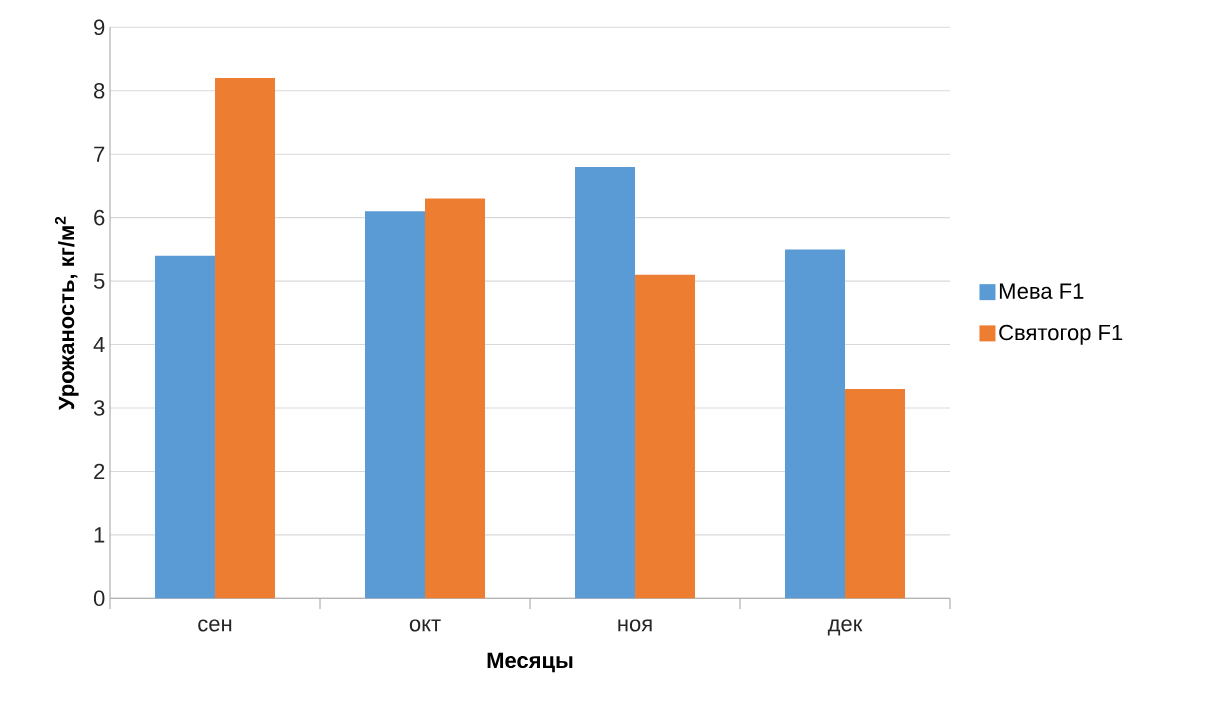 The width and height of the screenshot is (1217, 713). Describe the element at coordinates (530, 662) in the screenshot. I see `x-axis-title: Месяцы` at that location.